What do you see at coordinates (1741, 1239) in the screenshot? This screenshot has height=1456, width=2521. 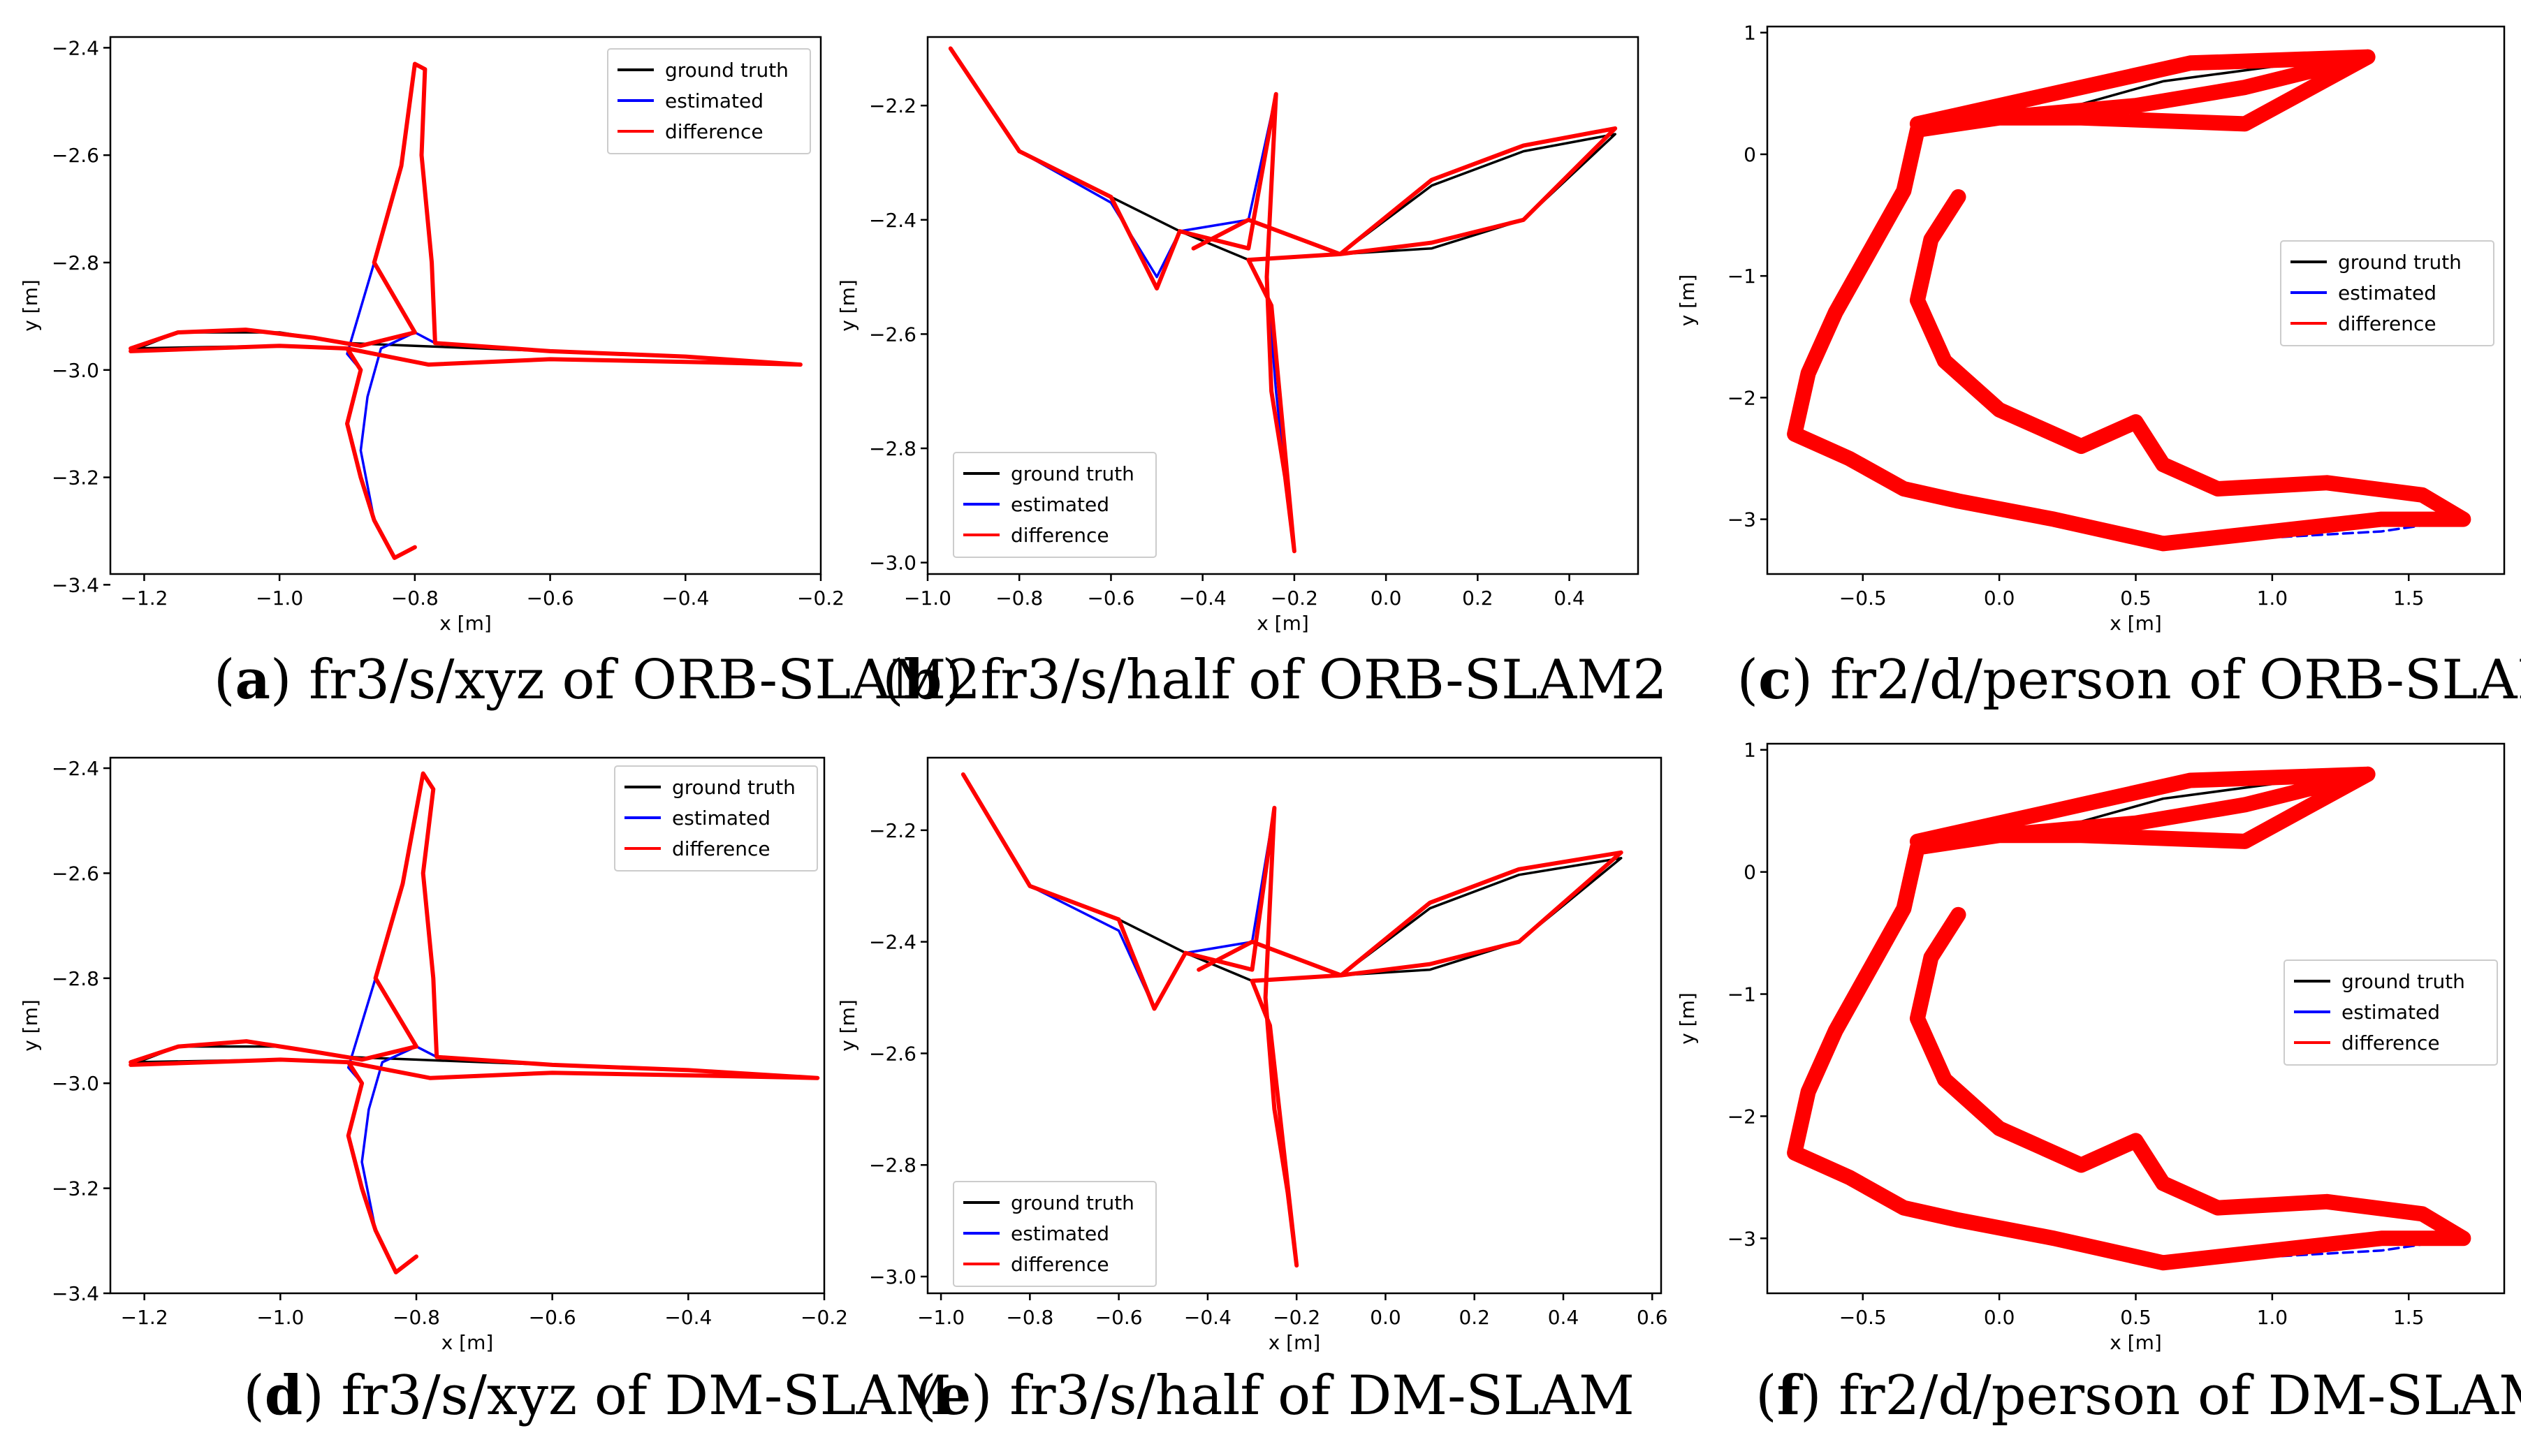 I see `y-tick-label: −3` at bounding box center [1741, 1239].